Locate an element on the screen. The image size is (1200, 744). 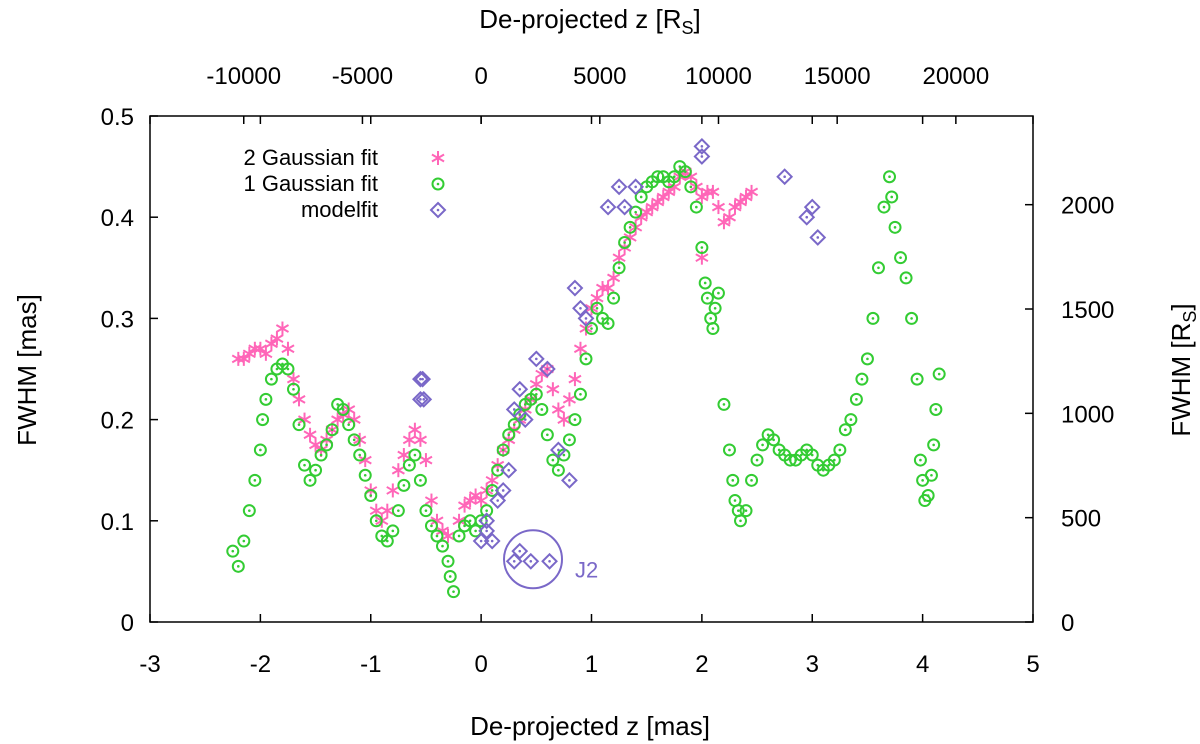
legend: 2 Gaussian fit 1 Gaussian fit modelfit is located at coordinates (345, 183).